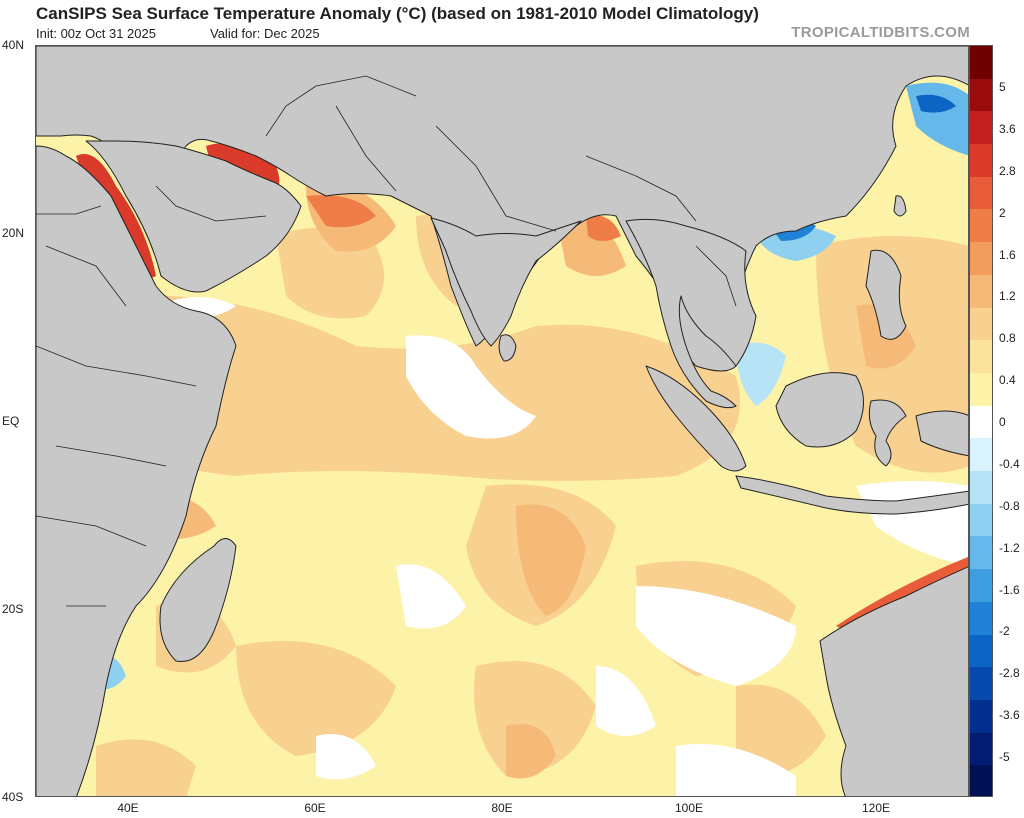 The height and width of the screenshot is (818, 1024). Describe the element at coordinates (265, 33) in the screenshot. I see `valid-time: Valid for: Dec 2025` at that location.